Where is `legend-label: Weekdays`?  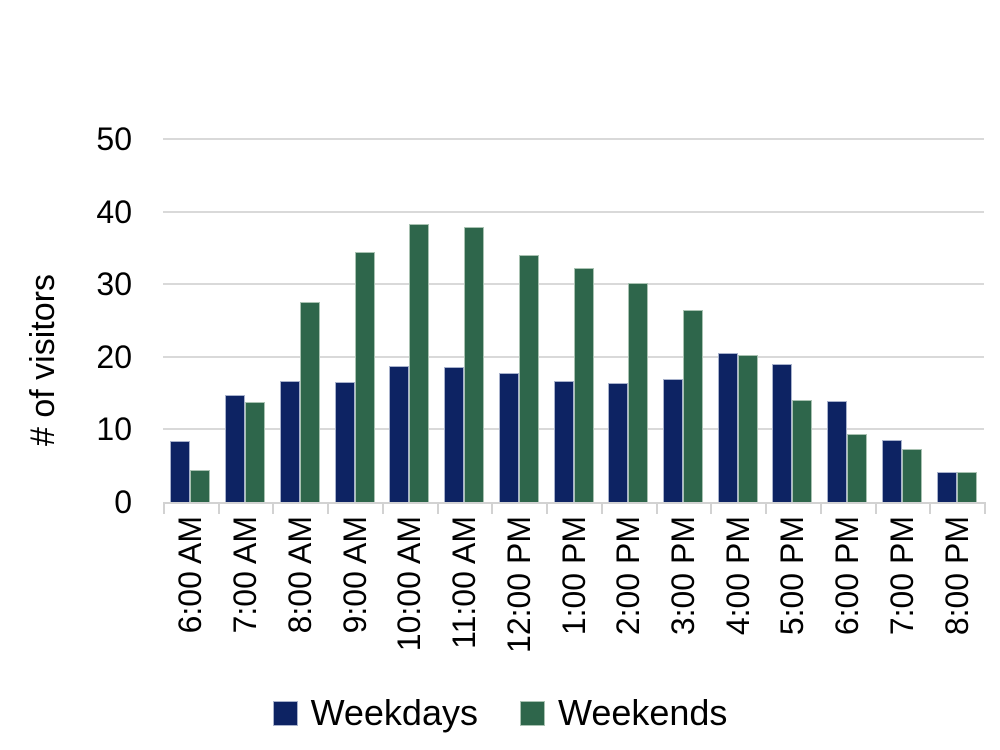
legend-label: Weekdays is located at coordinates (394, 712).